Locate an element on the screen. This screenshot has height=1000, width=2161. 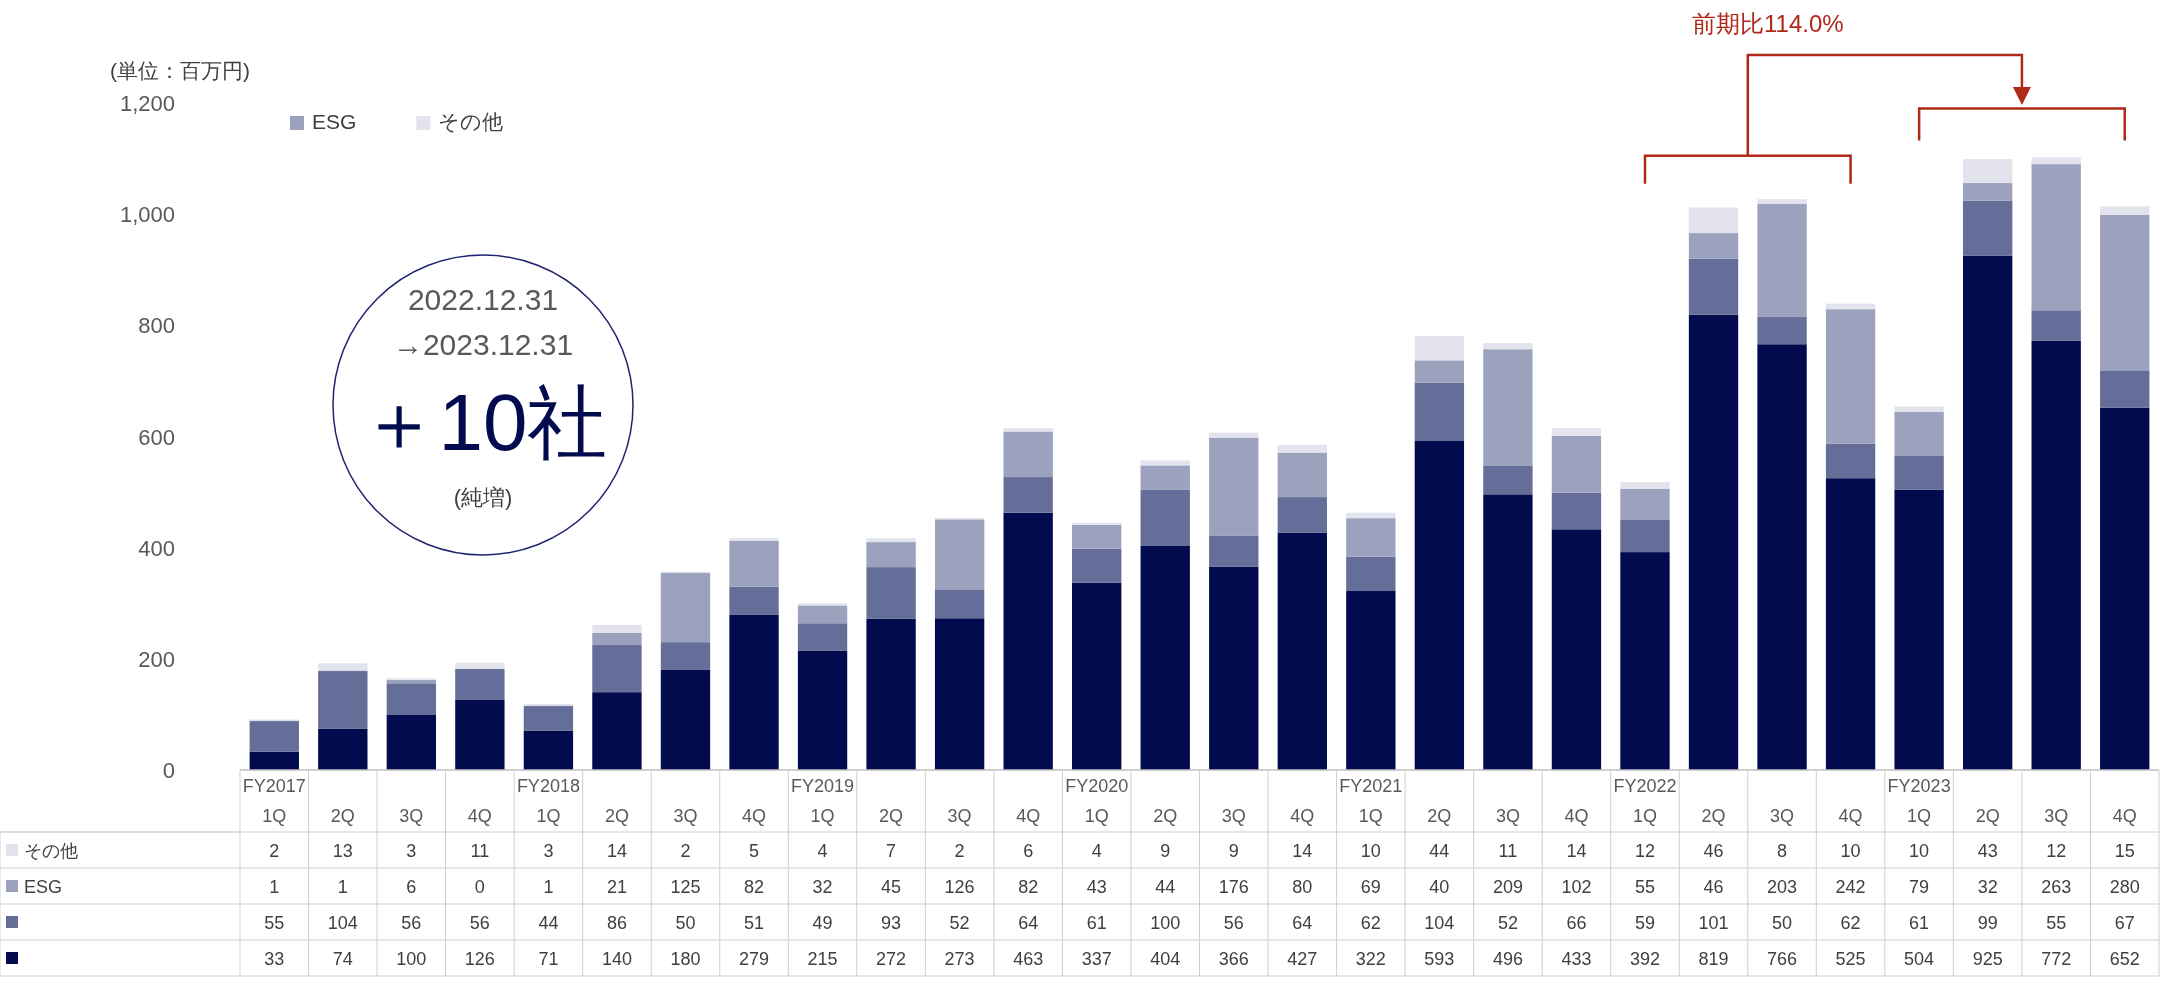
data-label: 215 is located at coordinates (822, 959).